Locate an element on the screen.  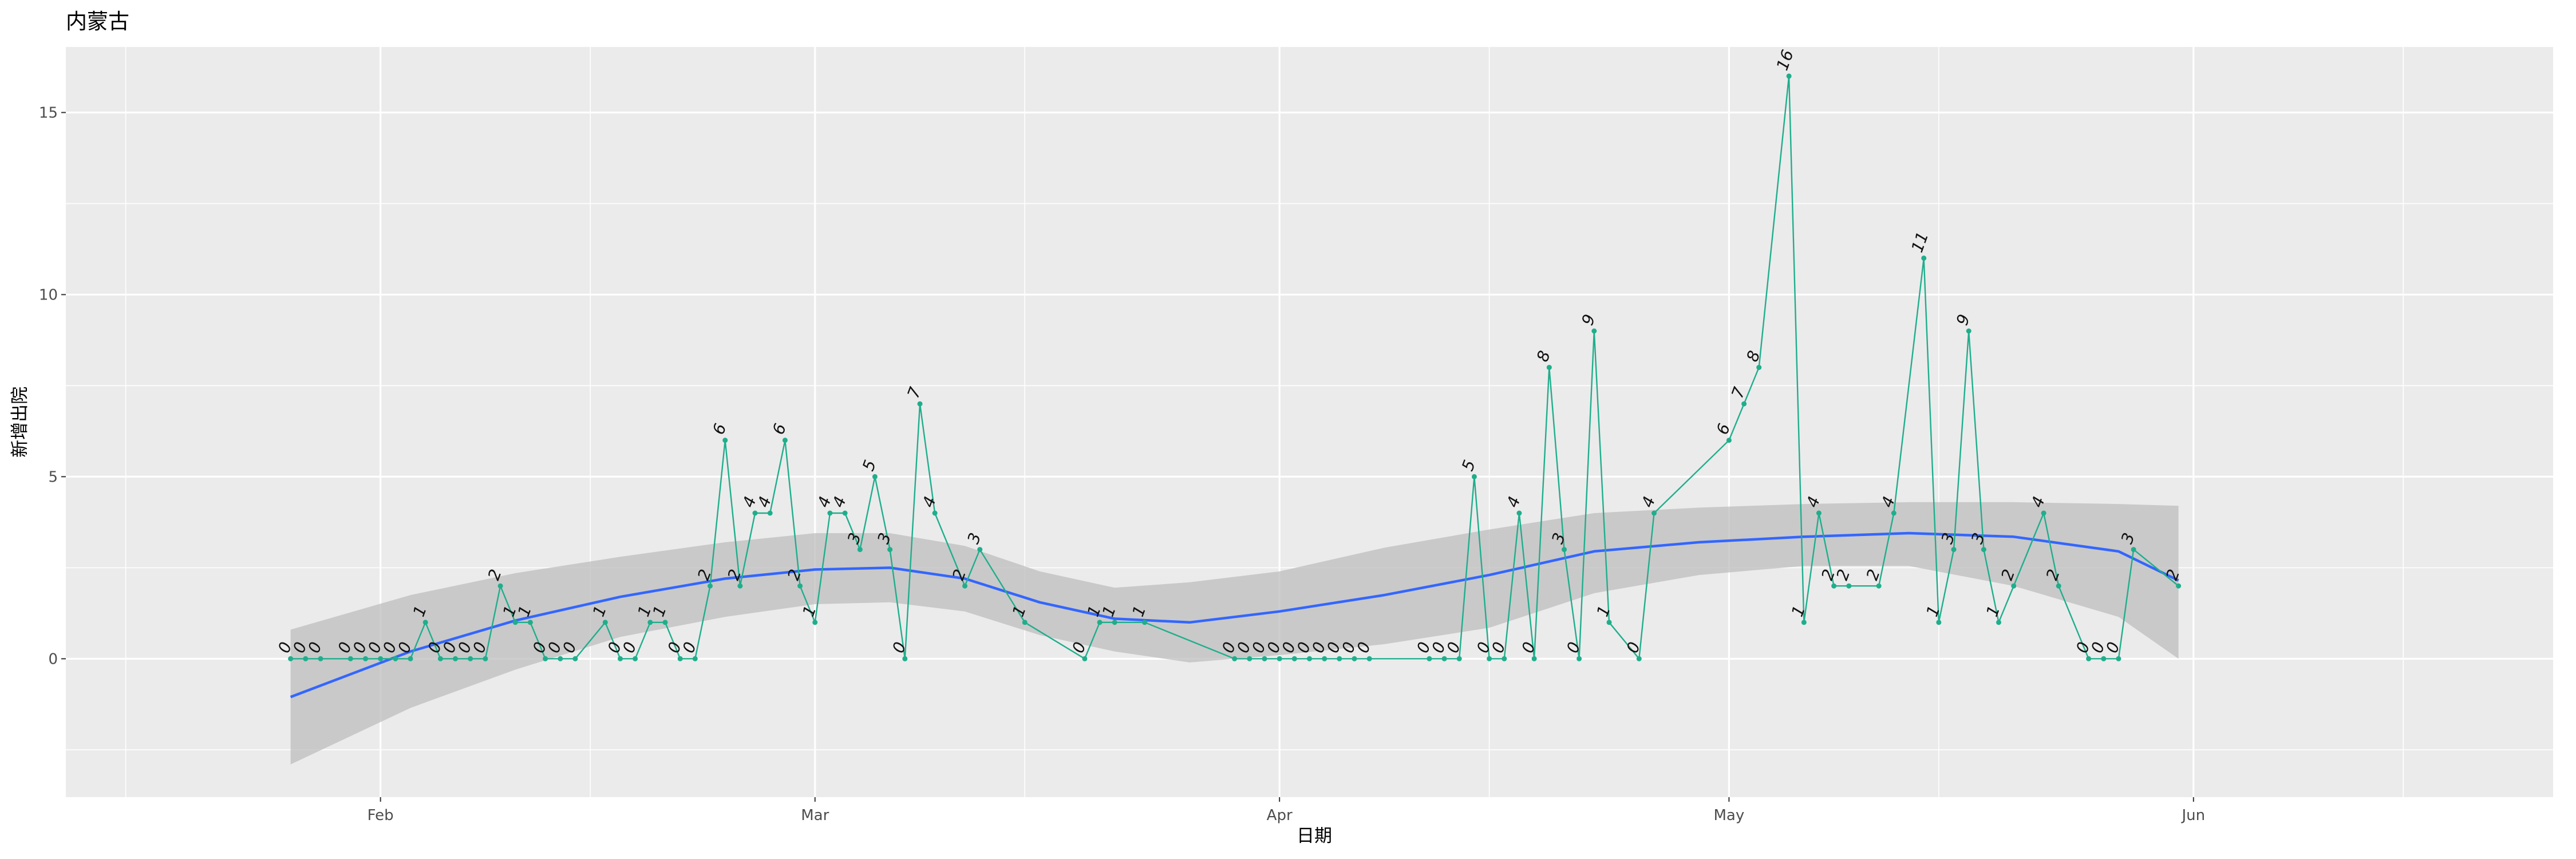
y-tick-label: 15 is located at coordinates (48, 113).